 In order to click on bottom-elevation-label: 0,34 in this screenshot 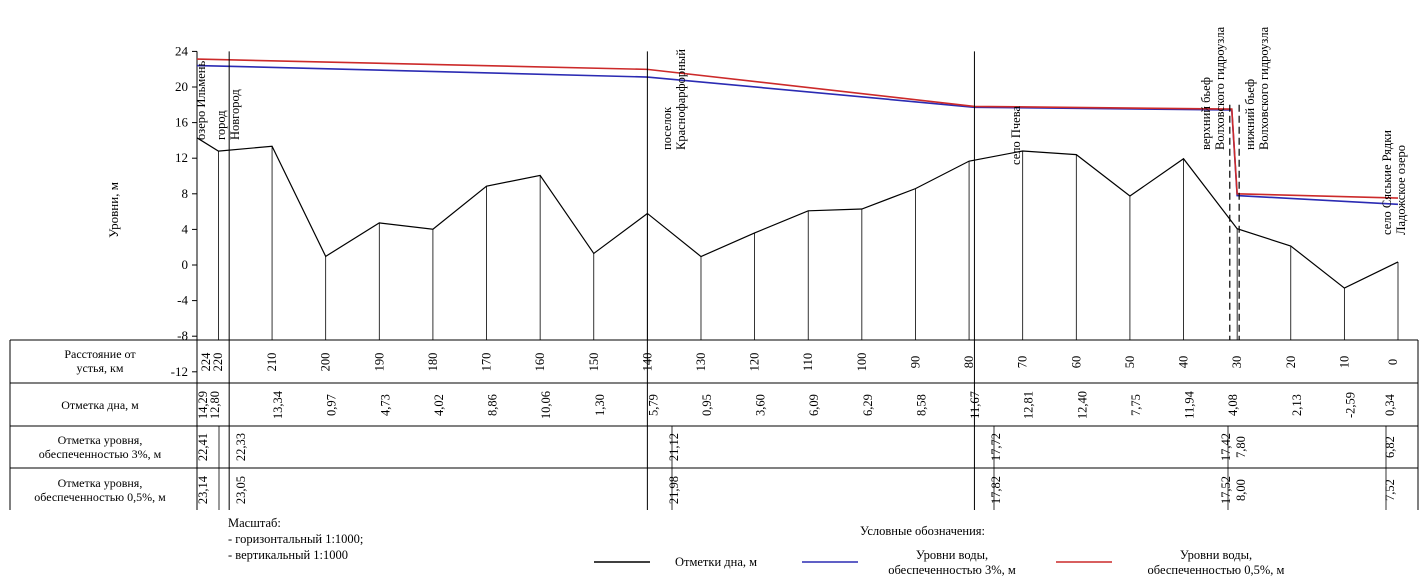, I will do `click(1390, 404)`.